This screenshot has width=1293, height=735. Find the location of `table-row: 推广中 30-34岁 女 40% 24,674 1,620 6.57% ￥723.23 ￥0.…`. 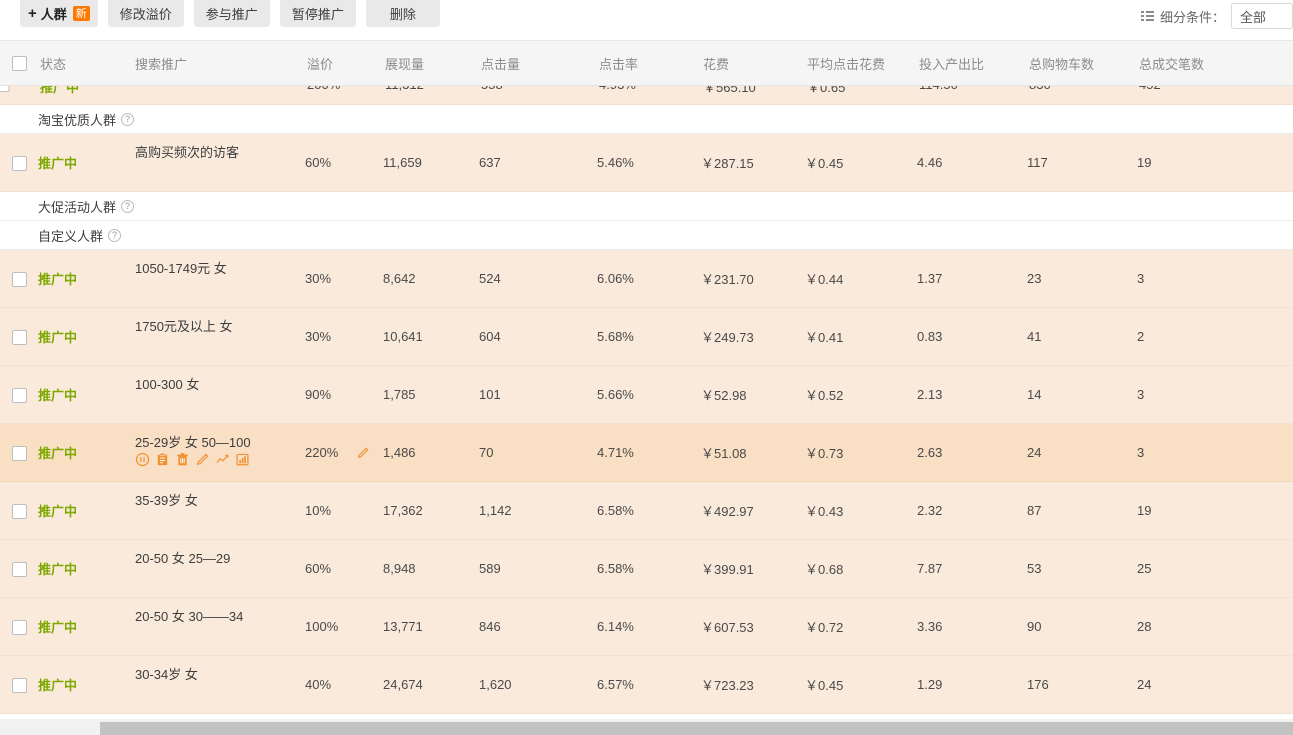

table-row: 推广中 30-34岁 女 40% 24,674 1,620 6.57% ￥723.23 ￥0.… is located at coordinates (646, 684).